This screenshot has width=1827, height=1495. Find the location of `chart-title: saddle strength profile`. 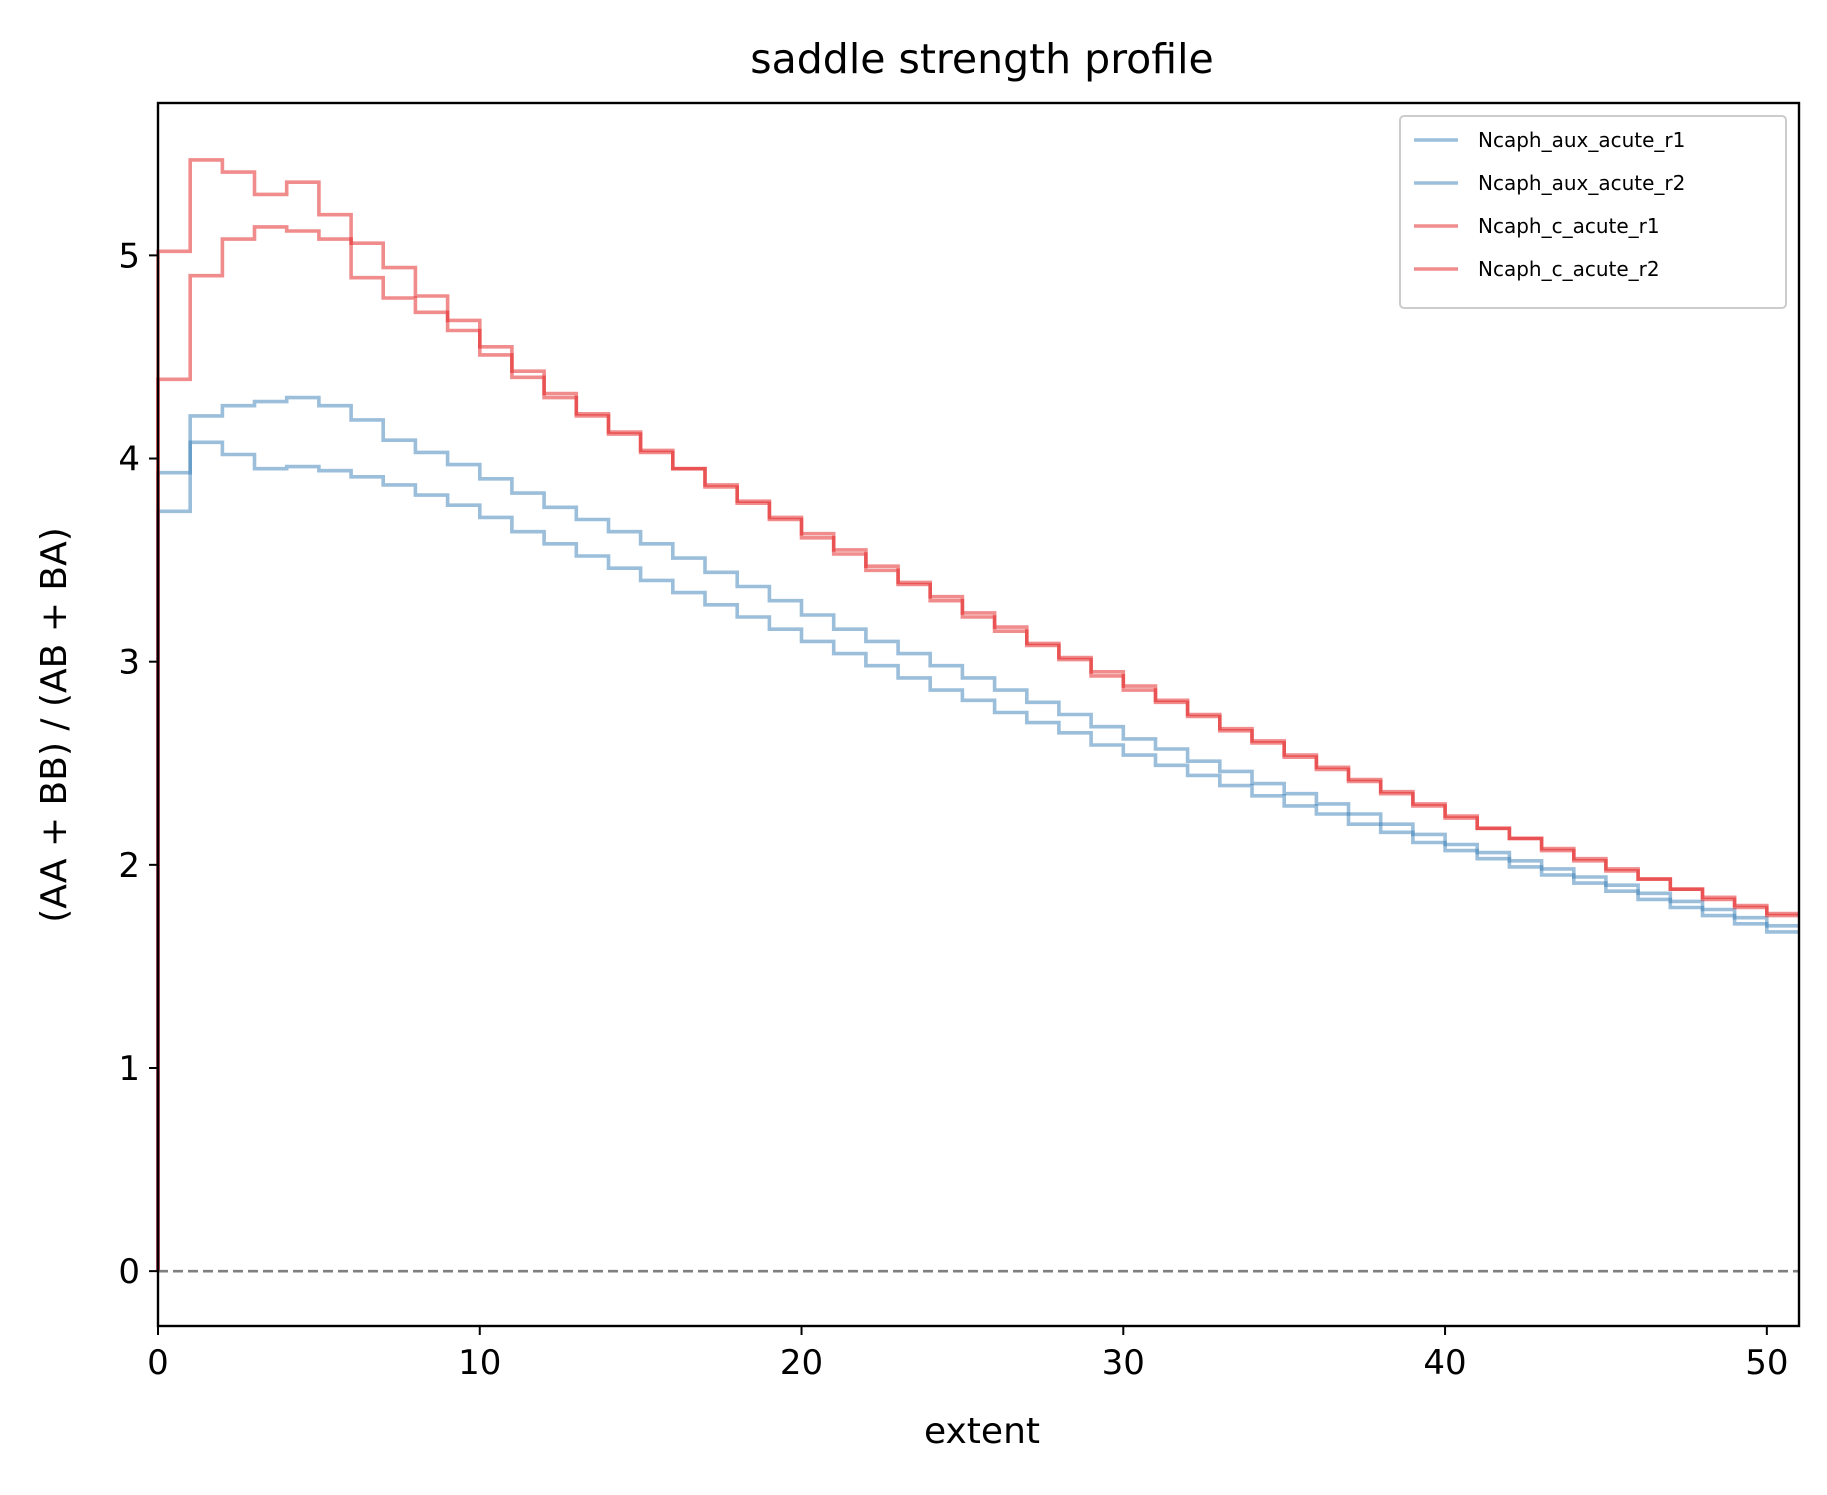

chart-title: saddle strength profile is located at coordinates (981, 59).